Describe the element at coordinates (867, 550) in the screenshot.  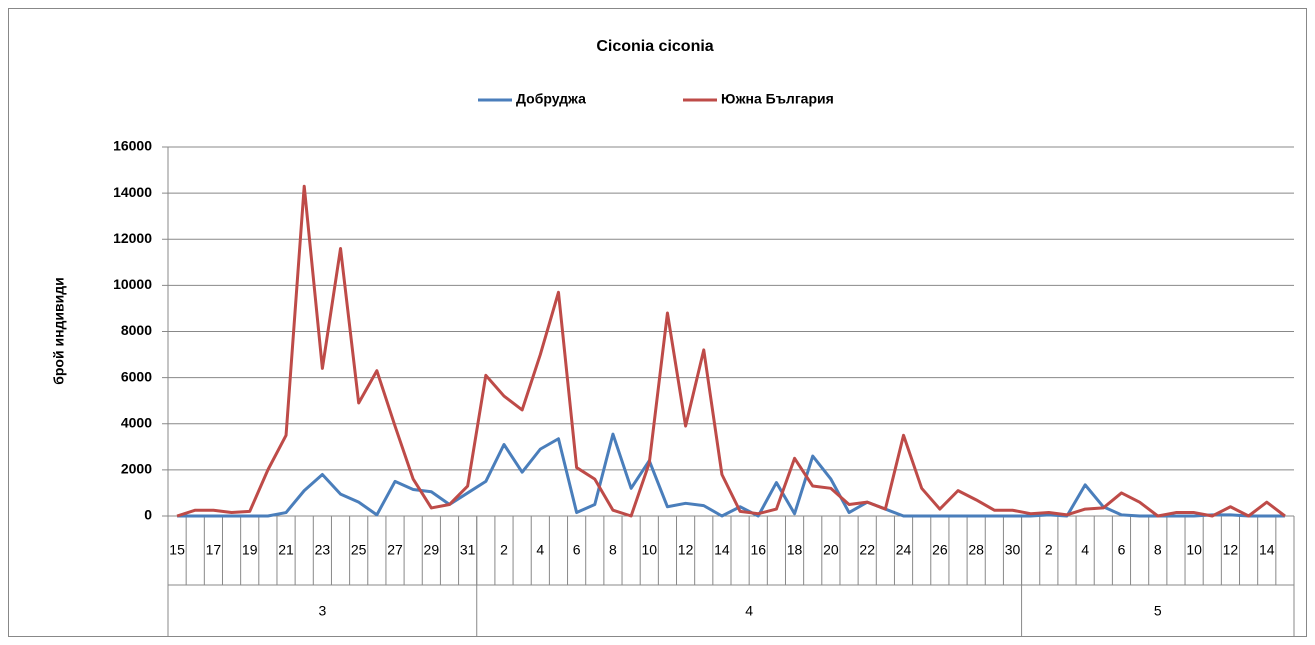
I see `x-tick-label: 22` at that location.